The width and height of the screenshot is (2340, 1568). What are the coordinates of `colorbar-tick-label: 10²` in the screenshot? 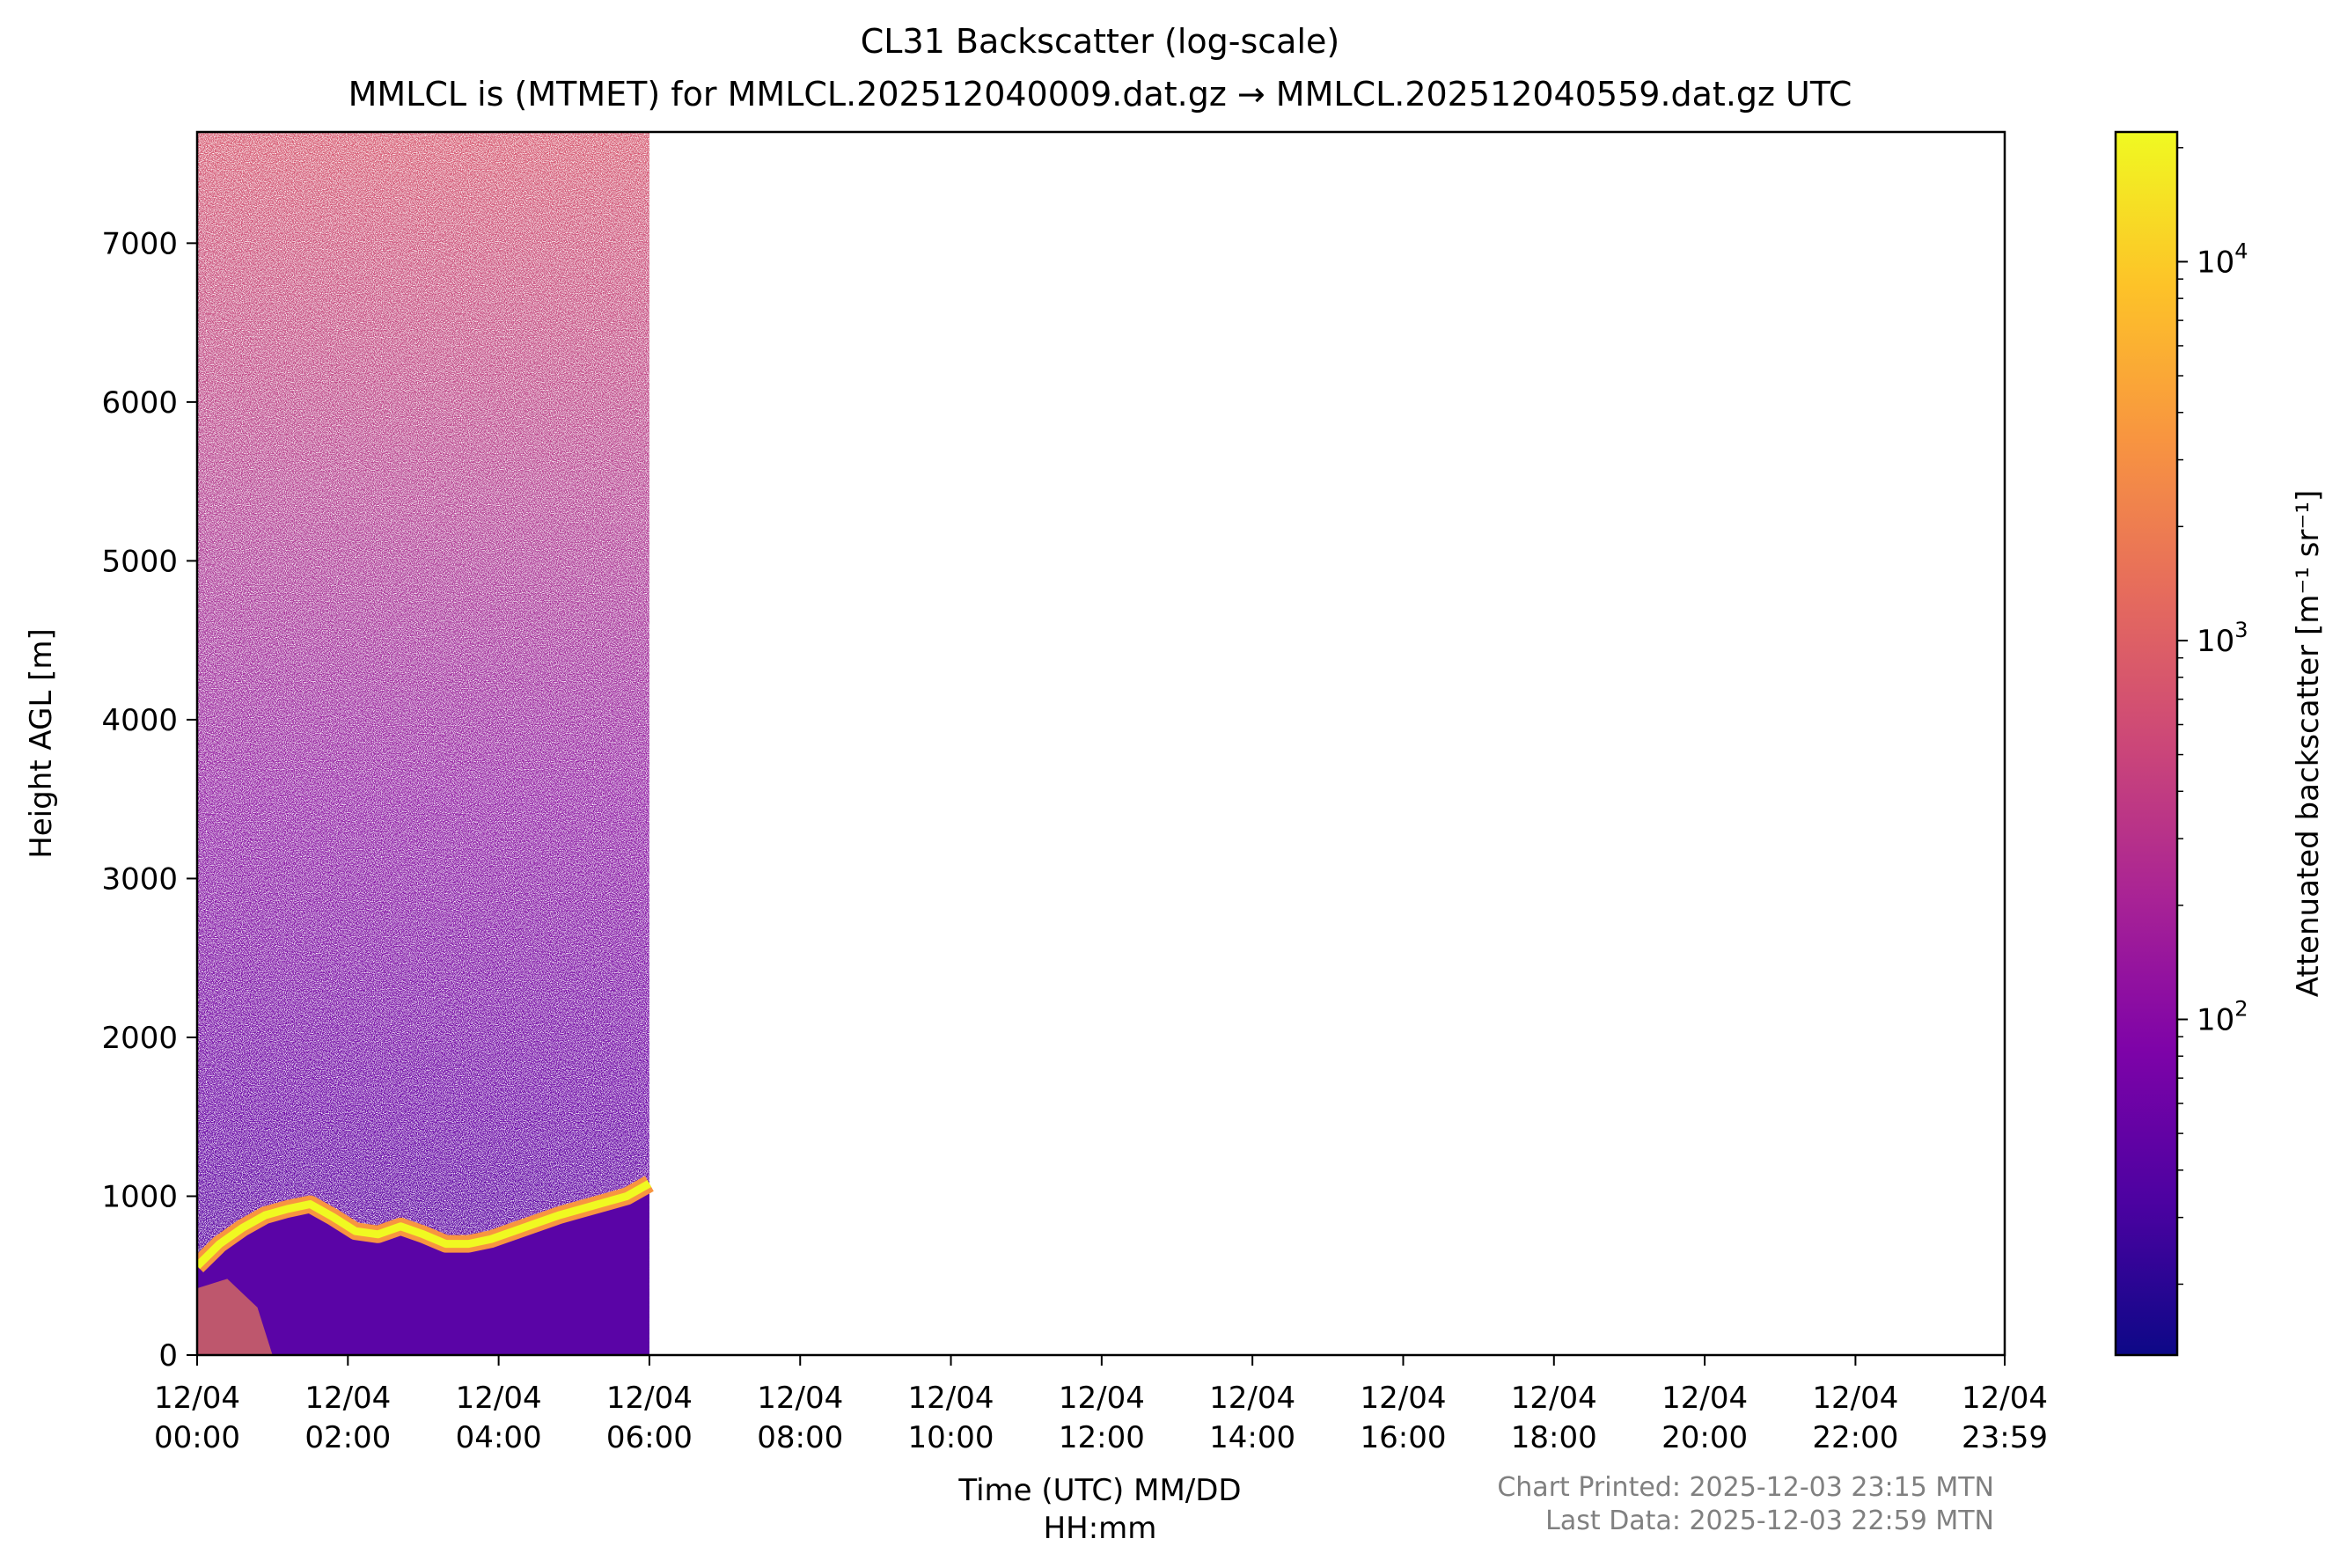 It's located at (2222, 1017).